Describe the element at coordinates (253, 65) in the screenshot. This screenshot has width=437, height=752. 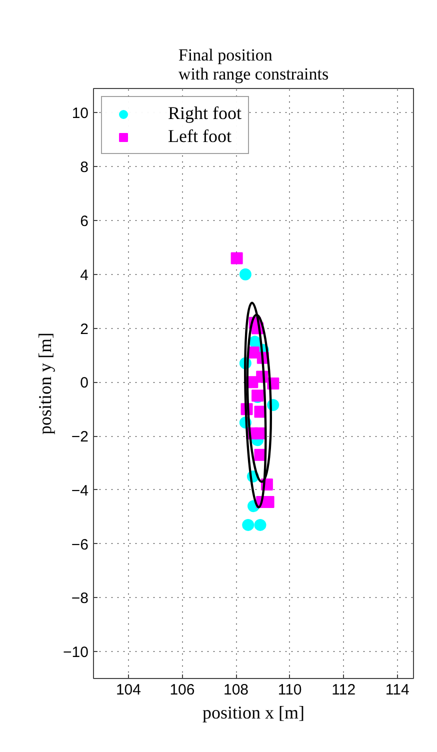
I see `chart-title: Final position with range constraints` at that location.